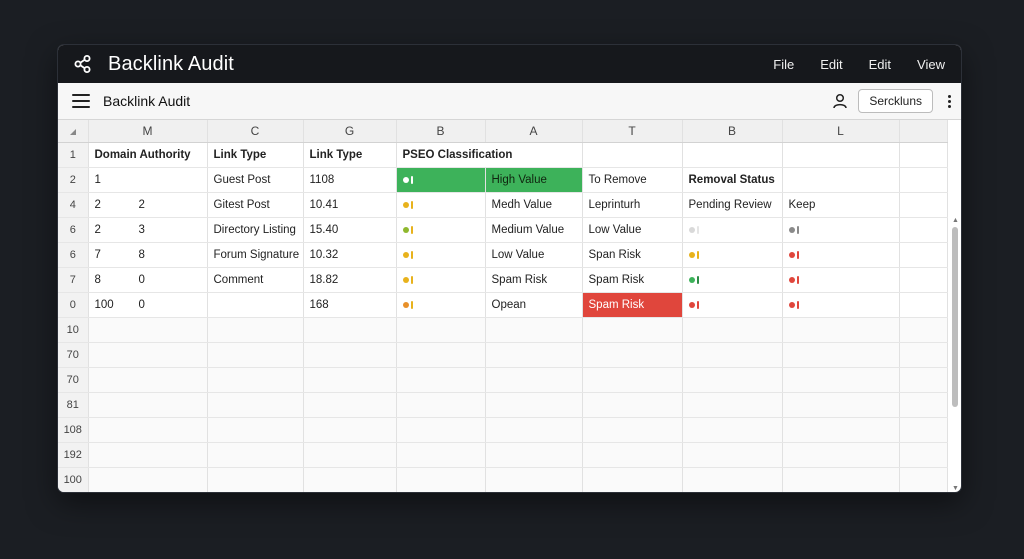 This screenshot has width=1024, height=559. Describe the element at coordinates (255, 255) in the screenshot. I see `link-type-cell: Forum Signature` at that location.